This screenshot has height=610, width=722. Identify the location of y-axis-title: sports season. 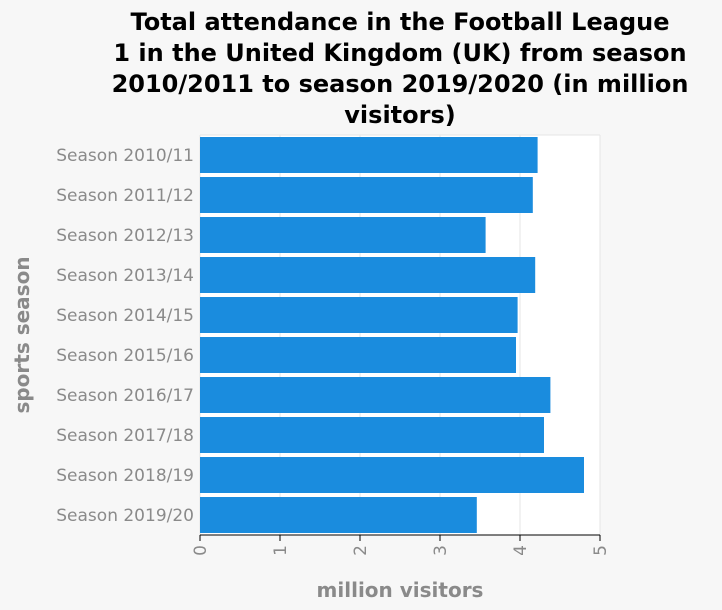
(22, 334).